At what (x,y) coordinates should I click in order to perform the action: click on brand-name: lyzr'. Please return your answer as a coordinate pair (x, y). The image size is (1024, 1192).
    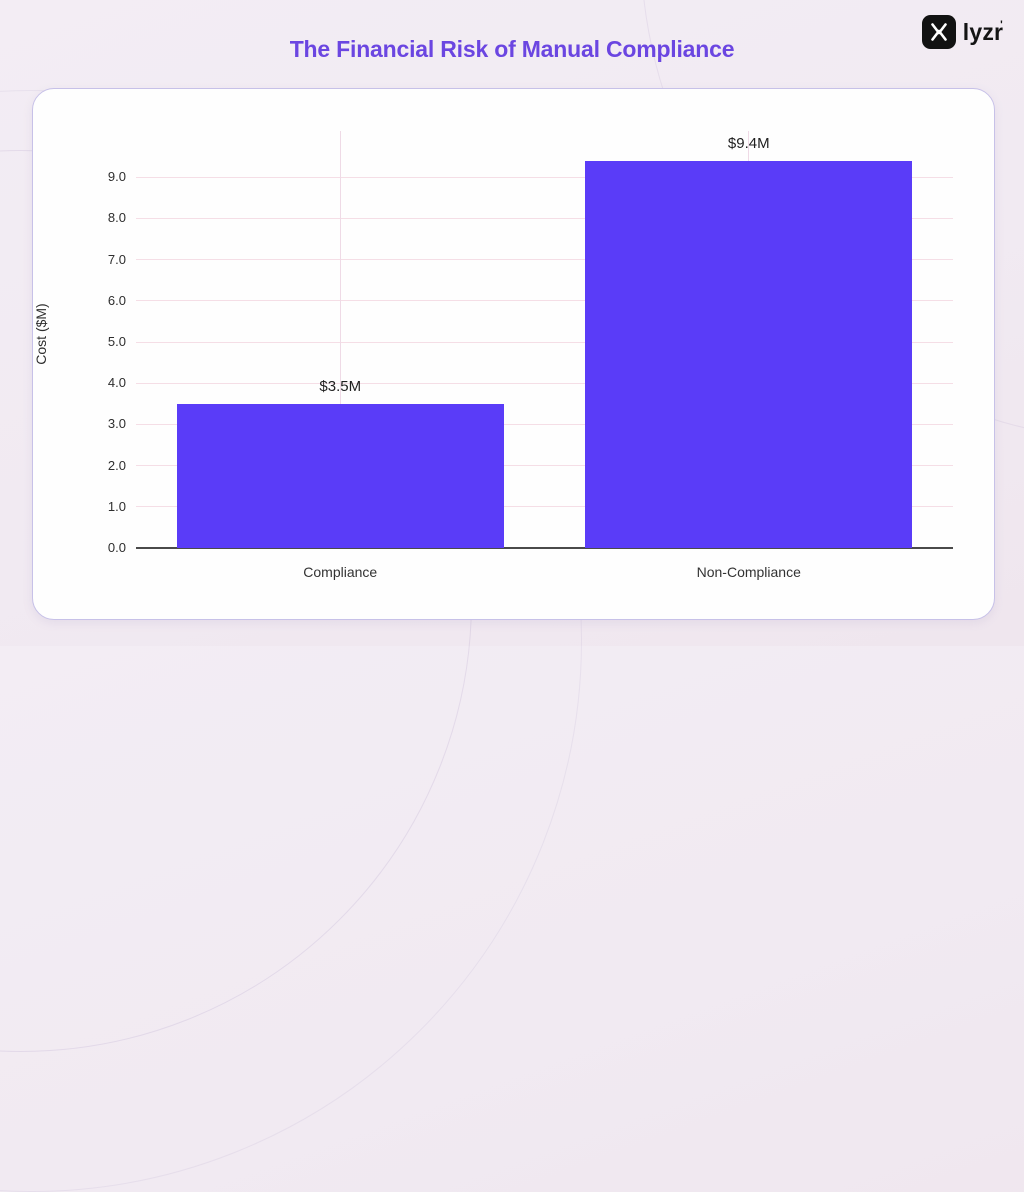
    Looking at the image, I should click on (983, 32).